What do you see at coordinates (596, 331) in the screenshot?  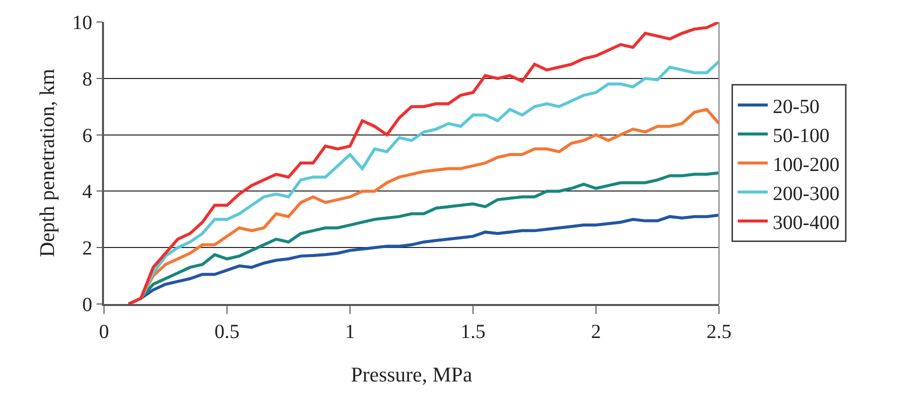 I see `x-tick-label: 2` at bounding box center [596, 331].